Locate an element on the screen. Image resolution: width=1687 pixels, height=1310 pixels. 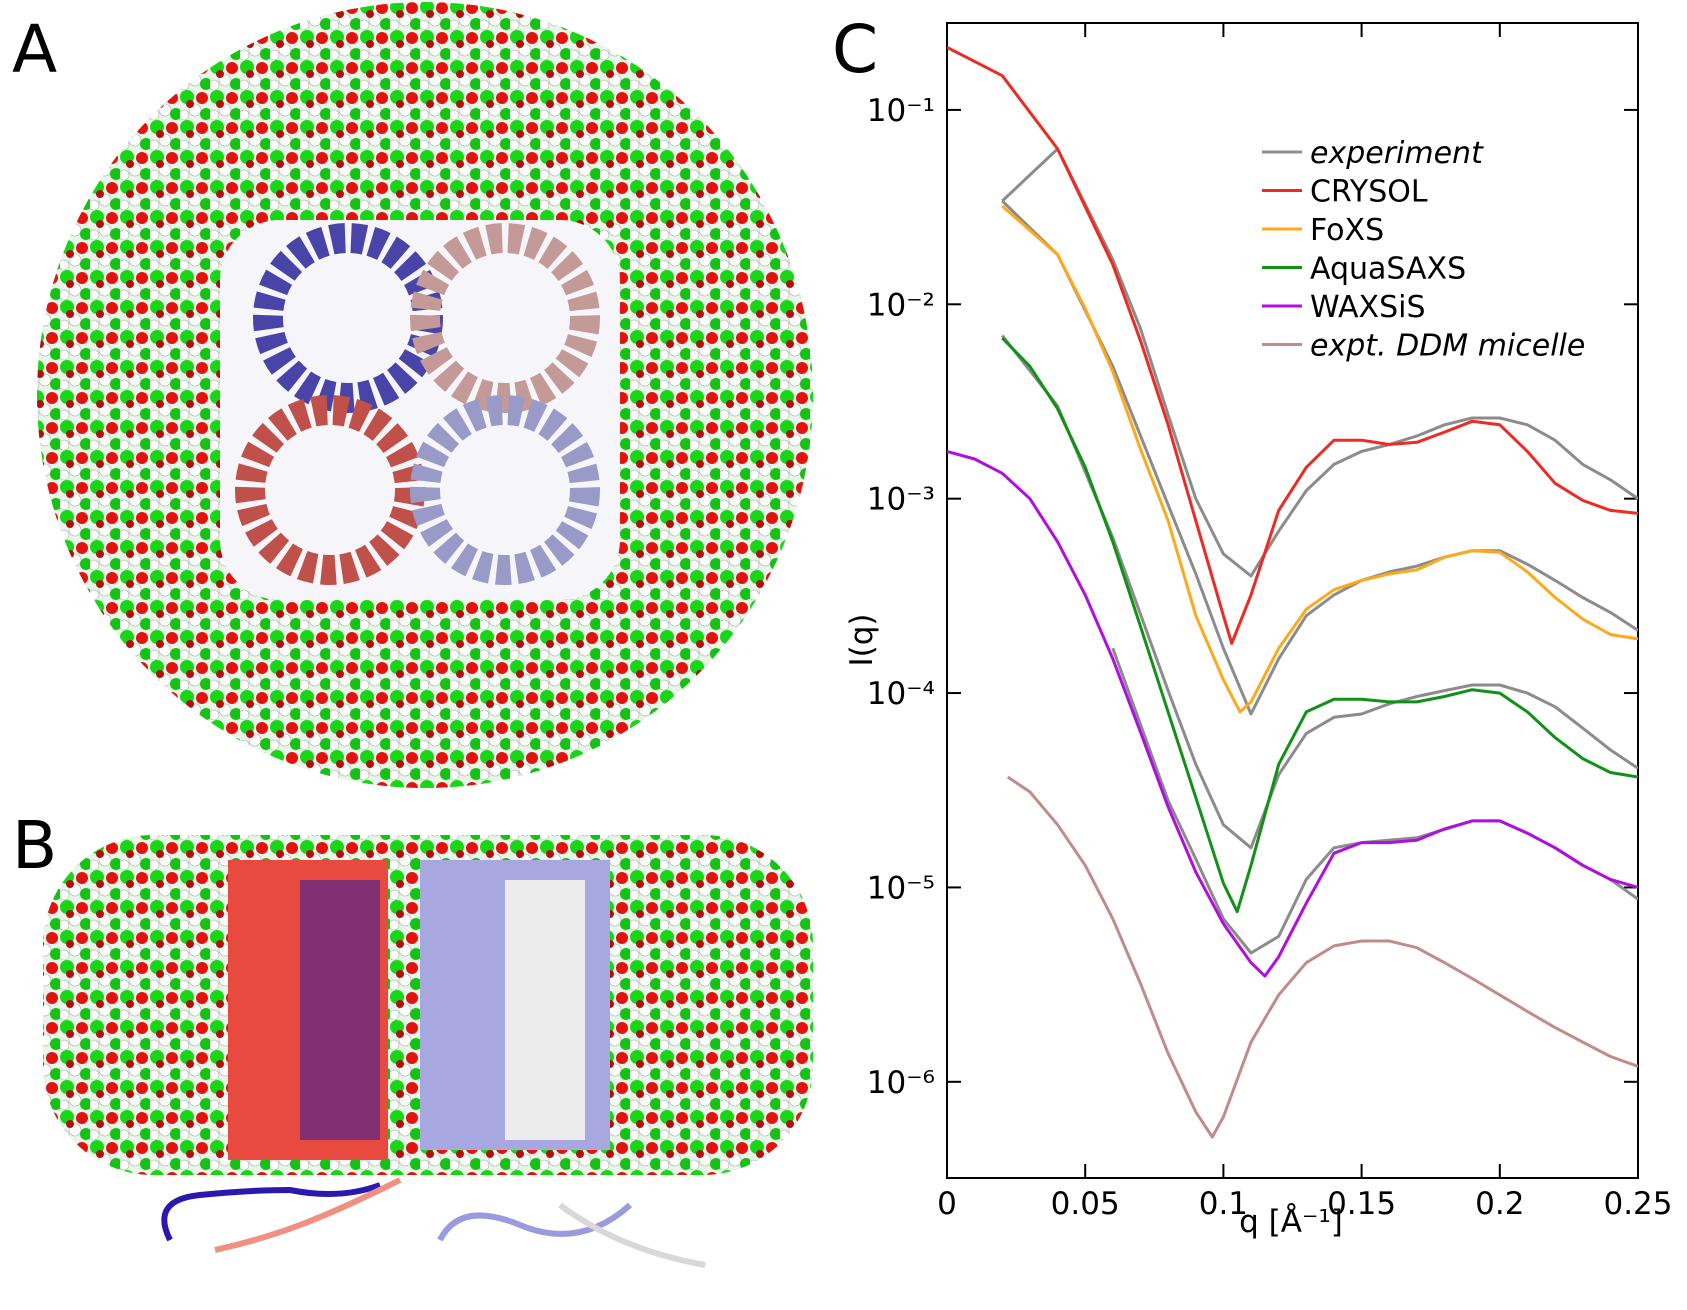
y-tick-label: 10⁻⁶ is located at coordinates (901, 1083).